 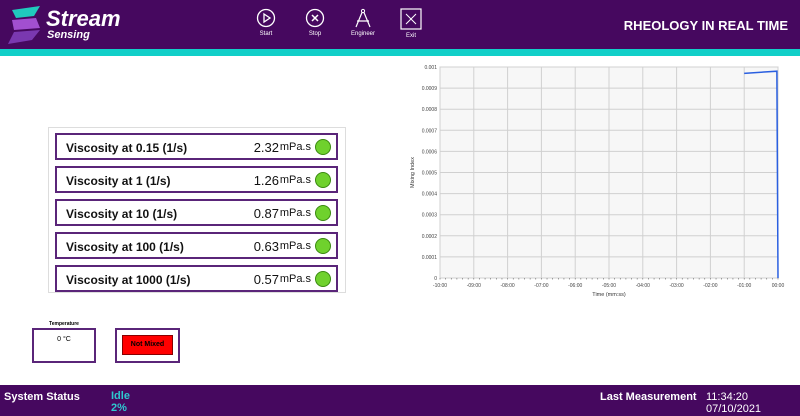 I want to click on page-title: RHEOLOGY IN REAL TIME, so click(x=705, y=25).